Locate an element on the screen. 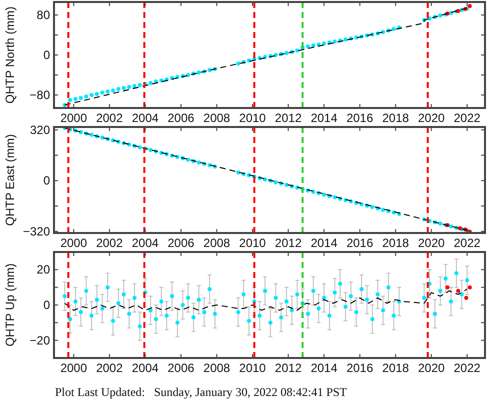 This screenshot has width=488, height=400. y-tick-label: 320 is located at coordinates (40, 129).